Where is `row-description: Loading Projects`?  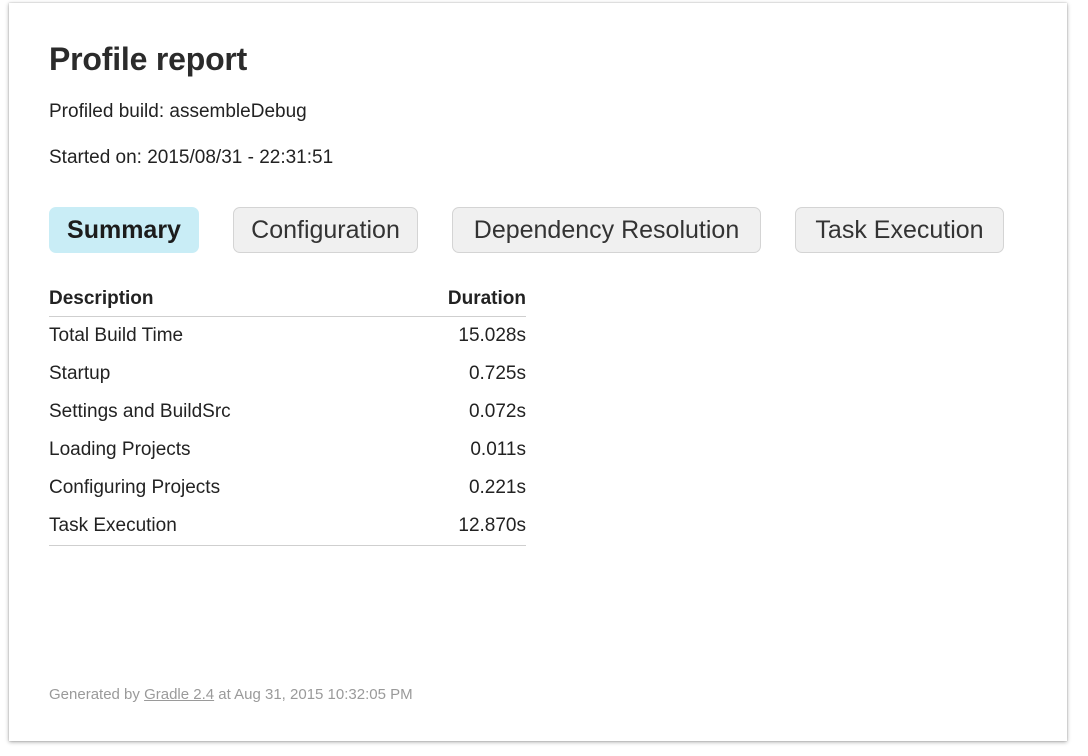
row-description: Loading Projects is located at coordinates (120, 449).